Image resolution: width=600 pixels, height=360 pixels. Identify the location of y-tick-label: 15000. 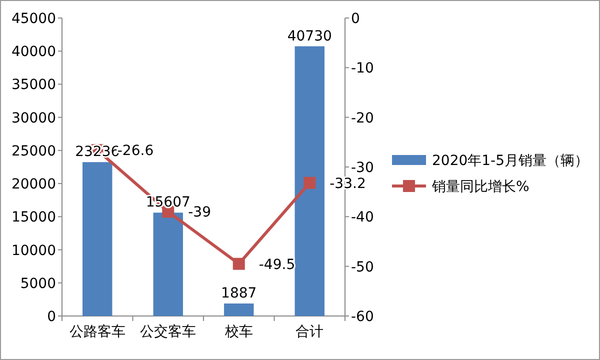
(33, 218).